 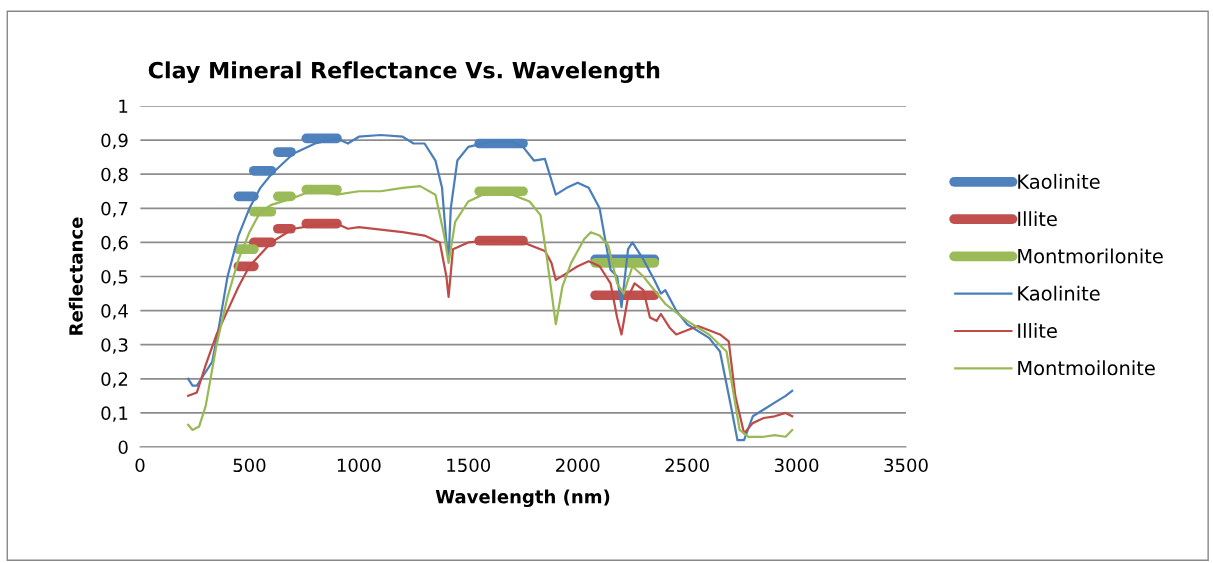 I want to click on y-tick-label: 0,7, so click(x=114, y=209).